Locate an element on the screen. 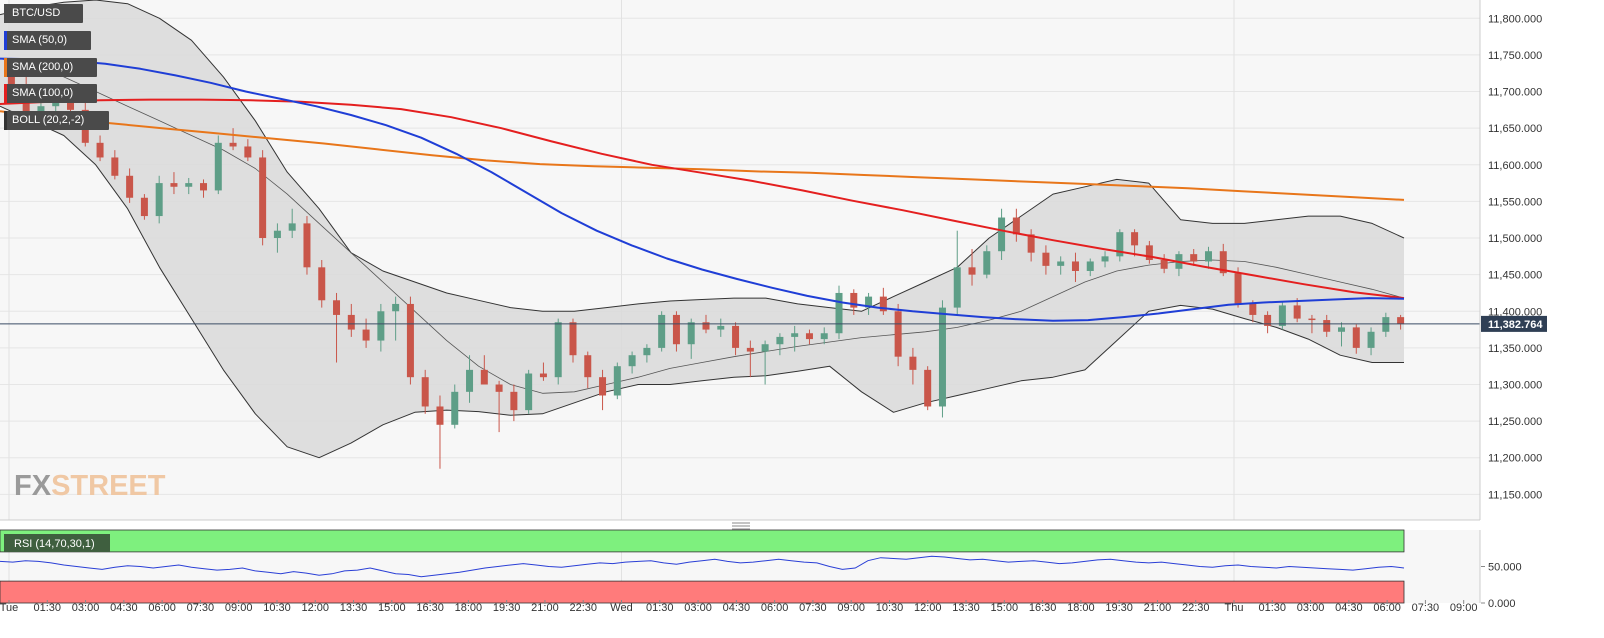 The width and height of the screenshot is (1604, 638). rsi-label: RSI (14,70,30,1) is located at coordinates (54, 544).